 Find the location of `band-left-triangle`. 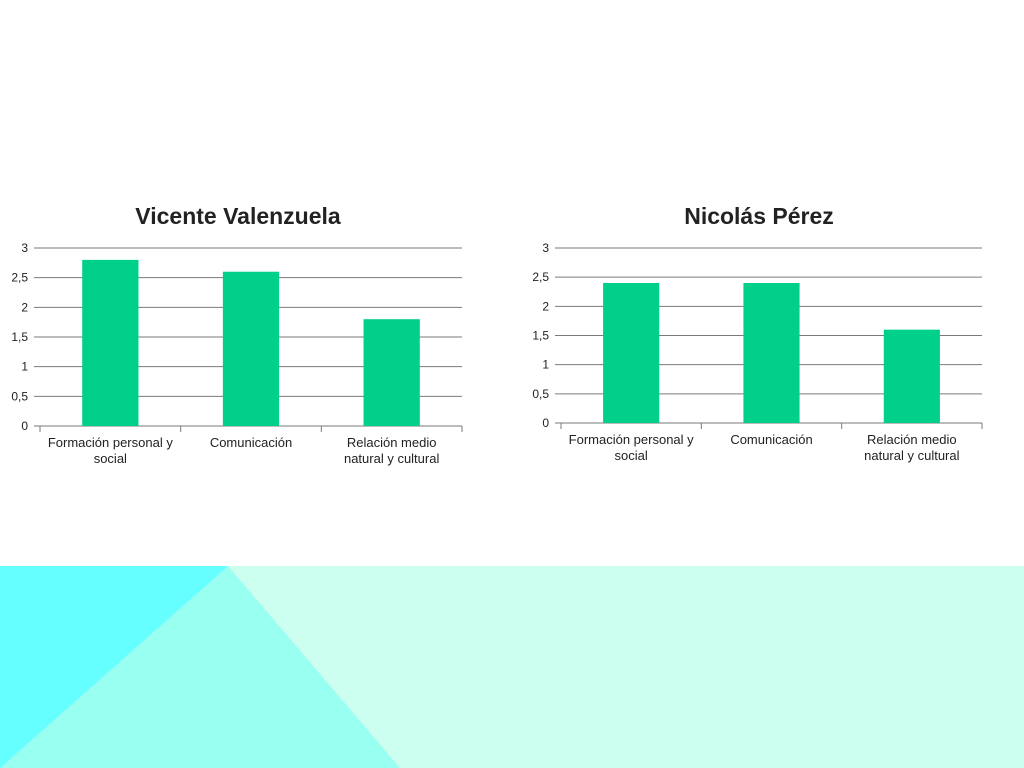

band-left-triangle is located at coordinates (114, 667).